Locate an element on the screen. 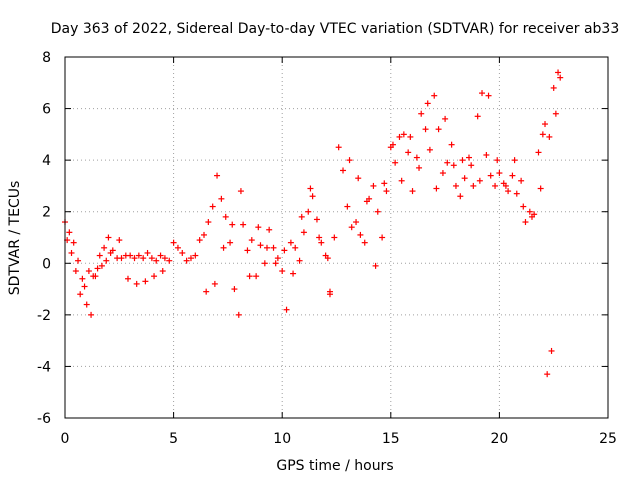  x-tick-label: 25 is located at coordinates (608, 439).